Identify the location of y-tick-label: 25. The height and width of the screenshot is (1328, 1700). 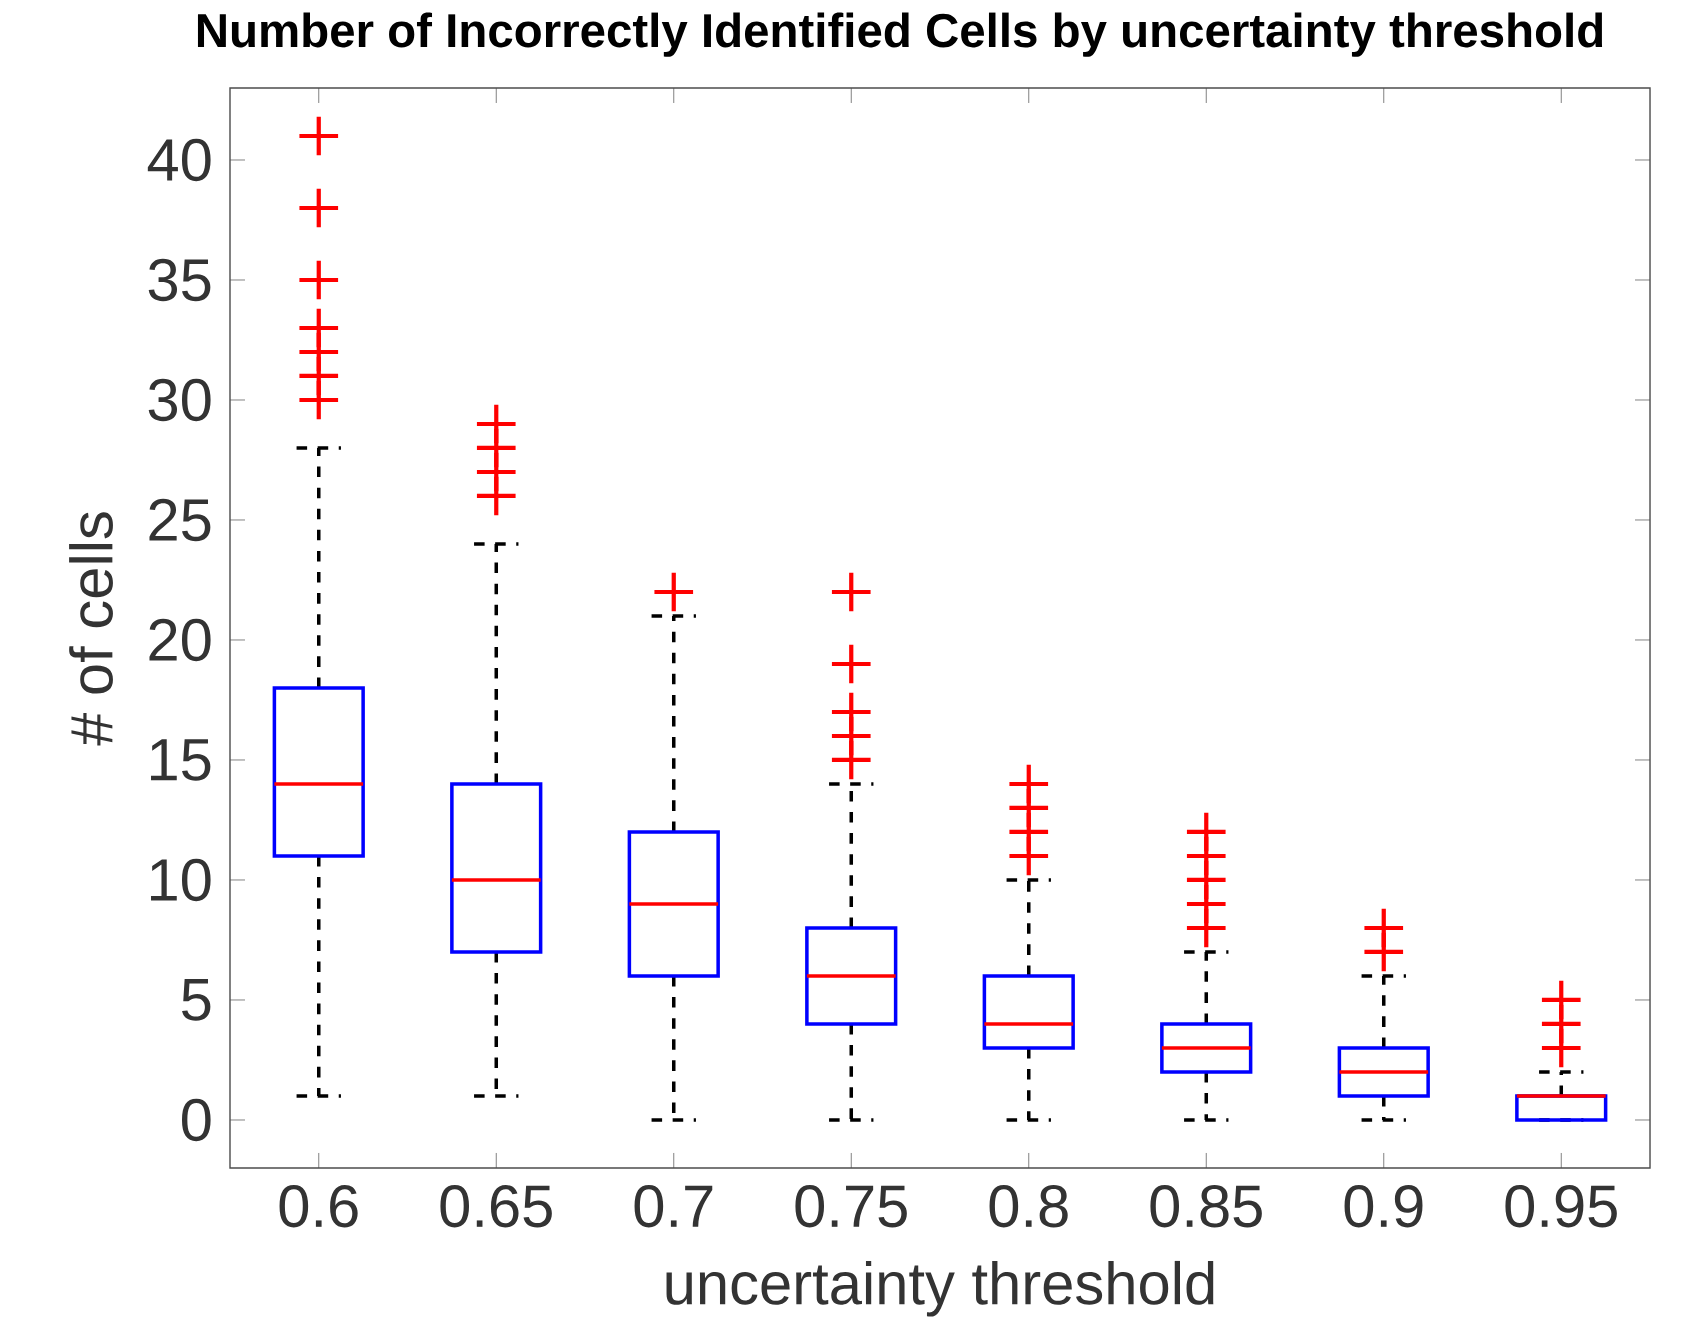
(180, 520).